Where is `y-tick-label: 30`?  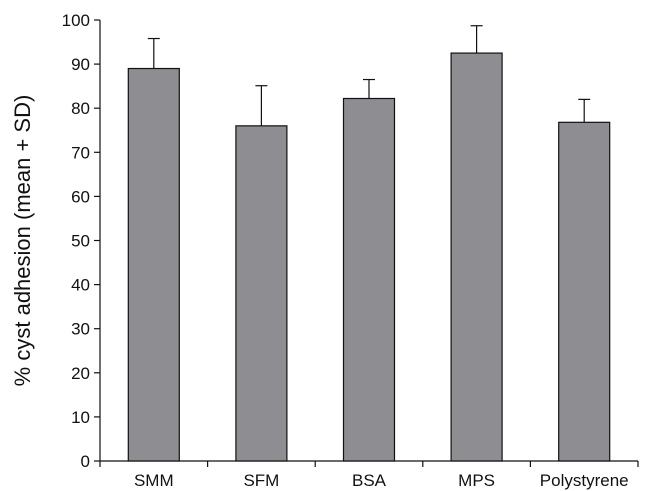 y-tick-label: 30 is located at coordinates (80, 329).